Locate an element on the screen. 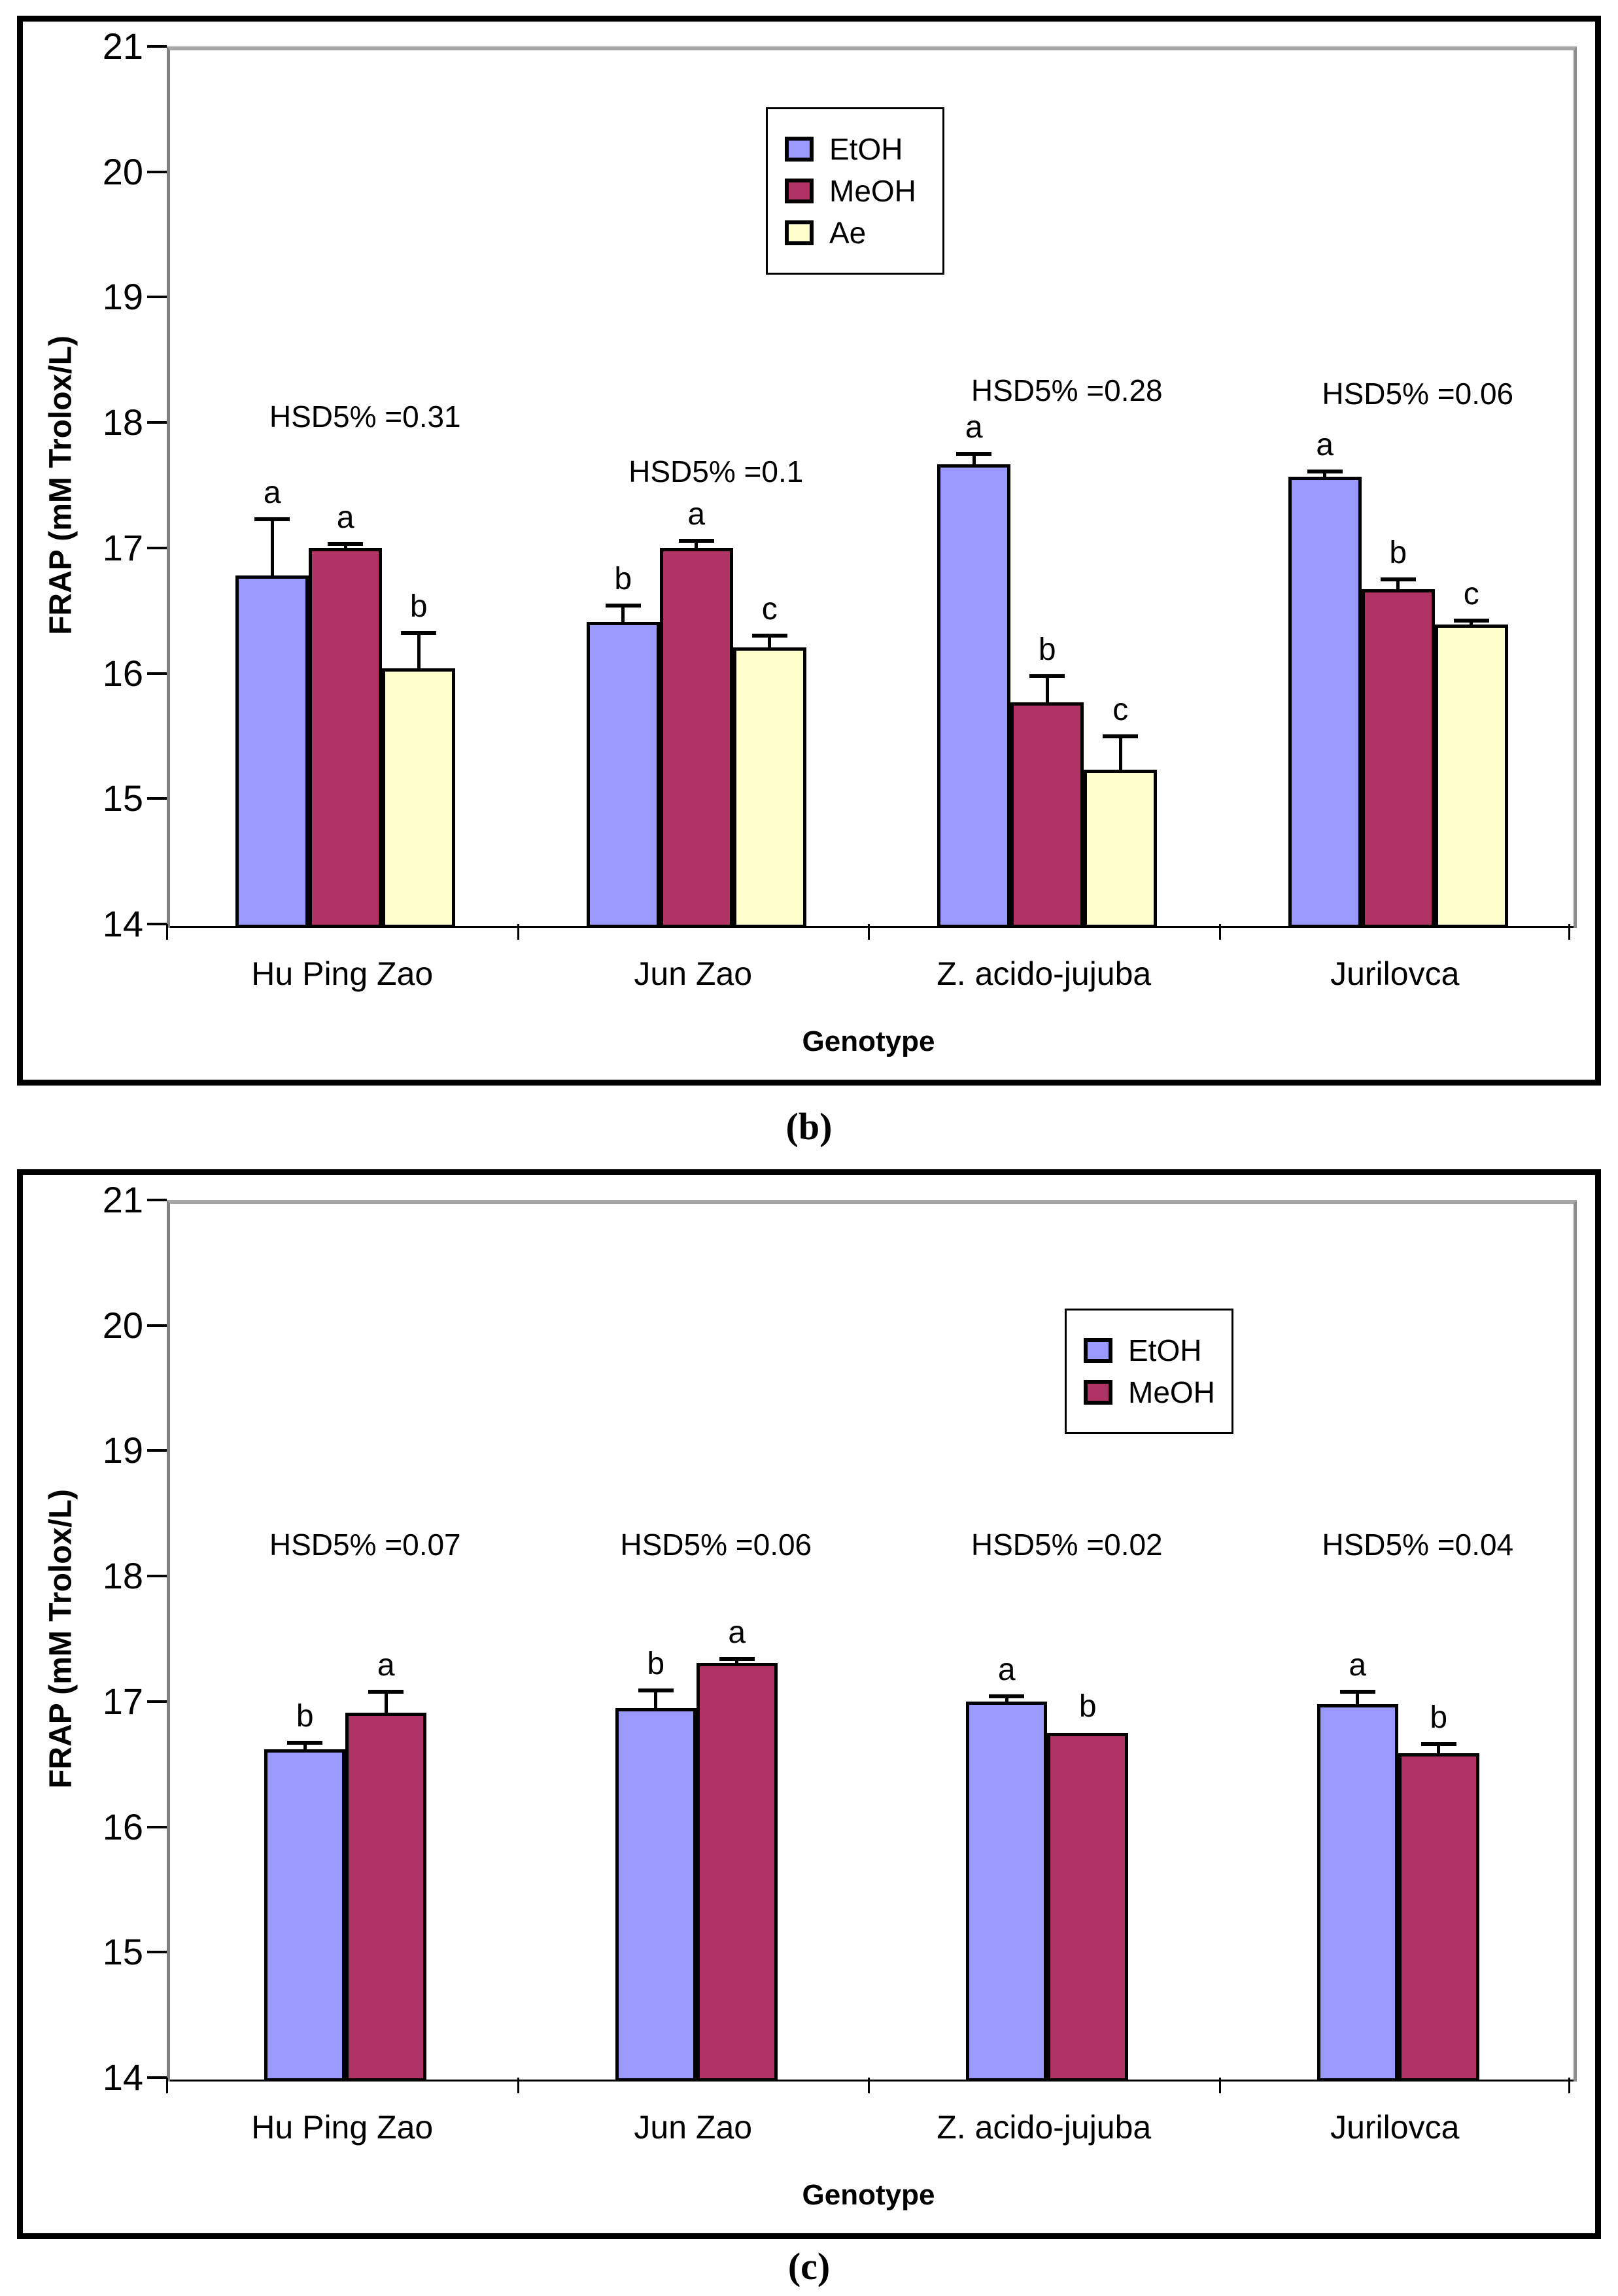 The width and height of the screenshot is (1618, 2296). legend-item-etoh: EtOH is located at coordinates (855, 149).